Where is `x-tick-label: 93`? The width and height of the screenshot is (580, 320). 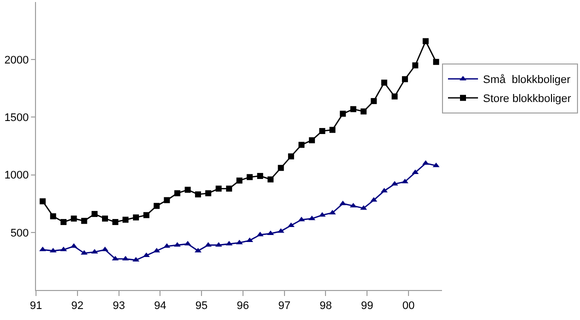
x-tick-label: 93 is located at coordinates (118, 306).